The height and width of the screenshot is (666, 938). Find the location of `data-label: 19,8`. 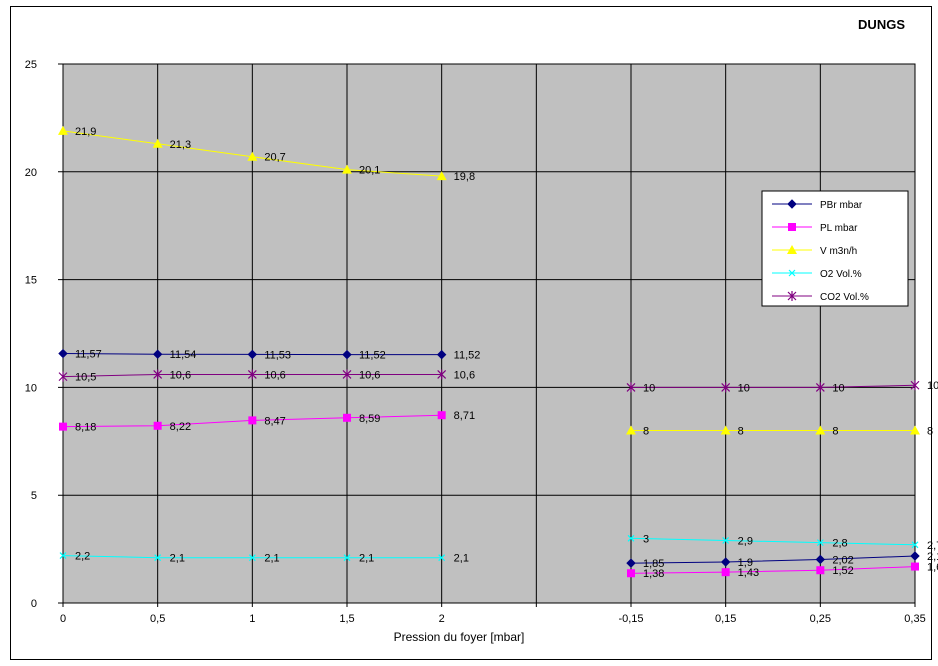

data-label: 19,8 is located at coordinates (464, 177).